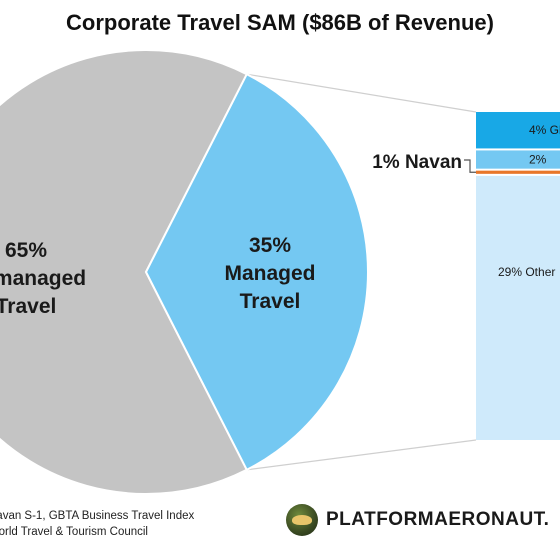 Image resolution: width=560 pixels, height=560 pixels. I want to click on connector-top, so click(361, 93).